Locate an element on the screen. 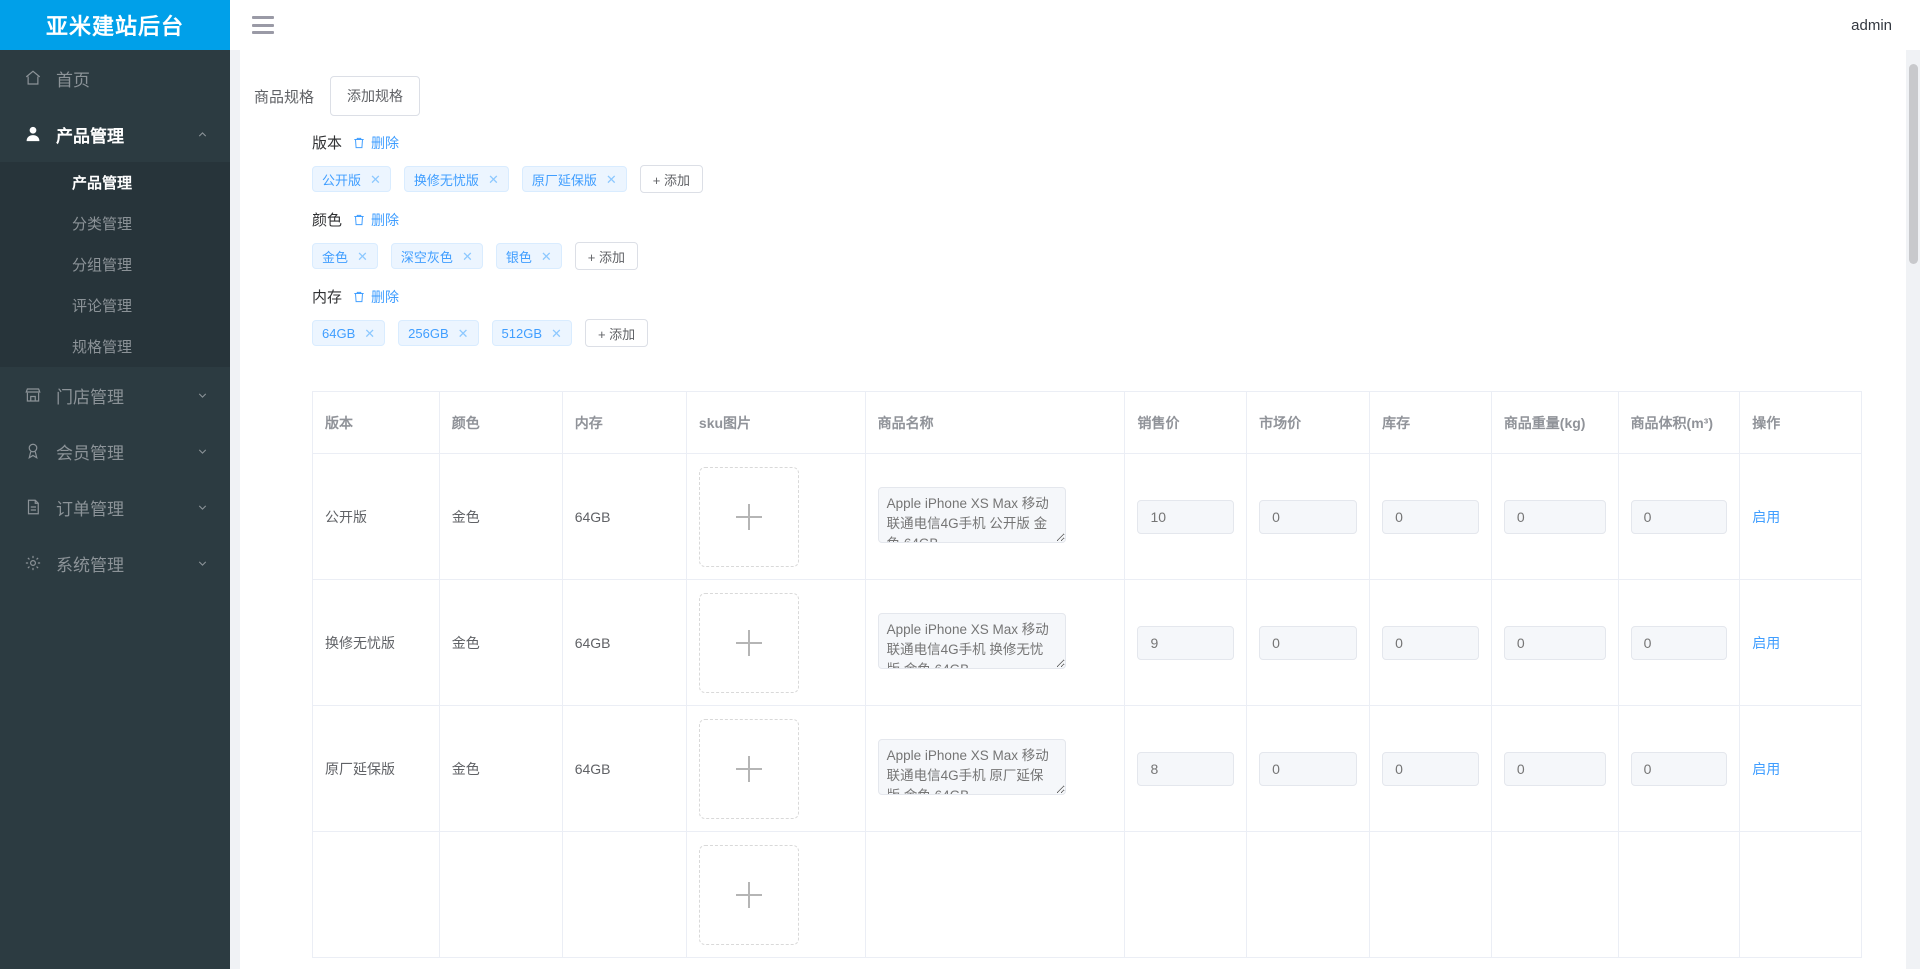 The image size is (1920, 969). cell-action is located at coordinates (1800, 894).